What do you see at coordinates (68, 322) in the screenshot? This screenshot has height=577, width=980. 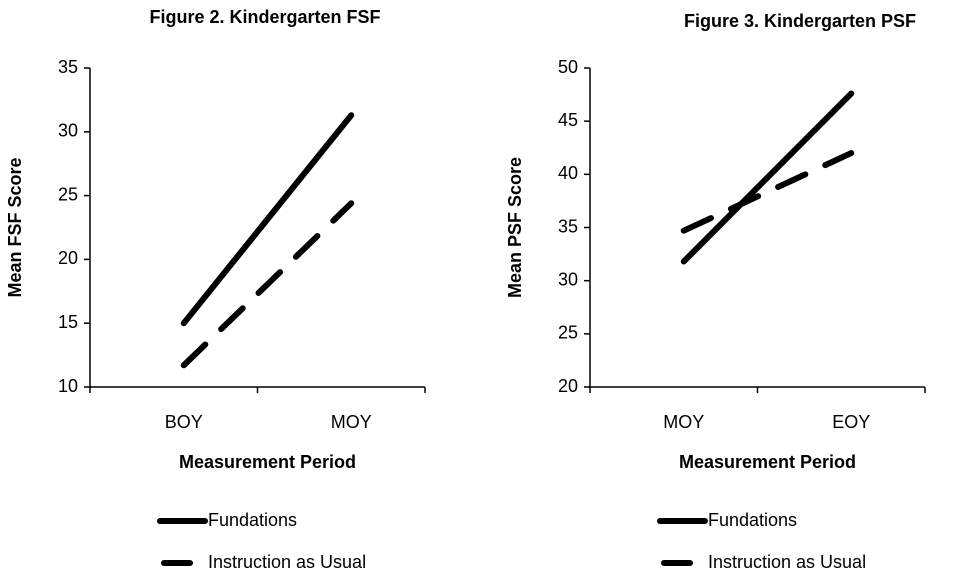 I see `y-tick-label: 15` at bounding box center [68, 322].